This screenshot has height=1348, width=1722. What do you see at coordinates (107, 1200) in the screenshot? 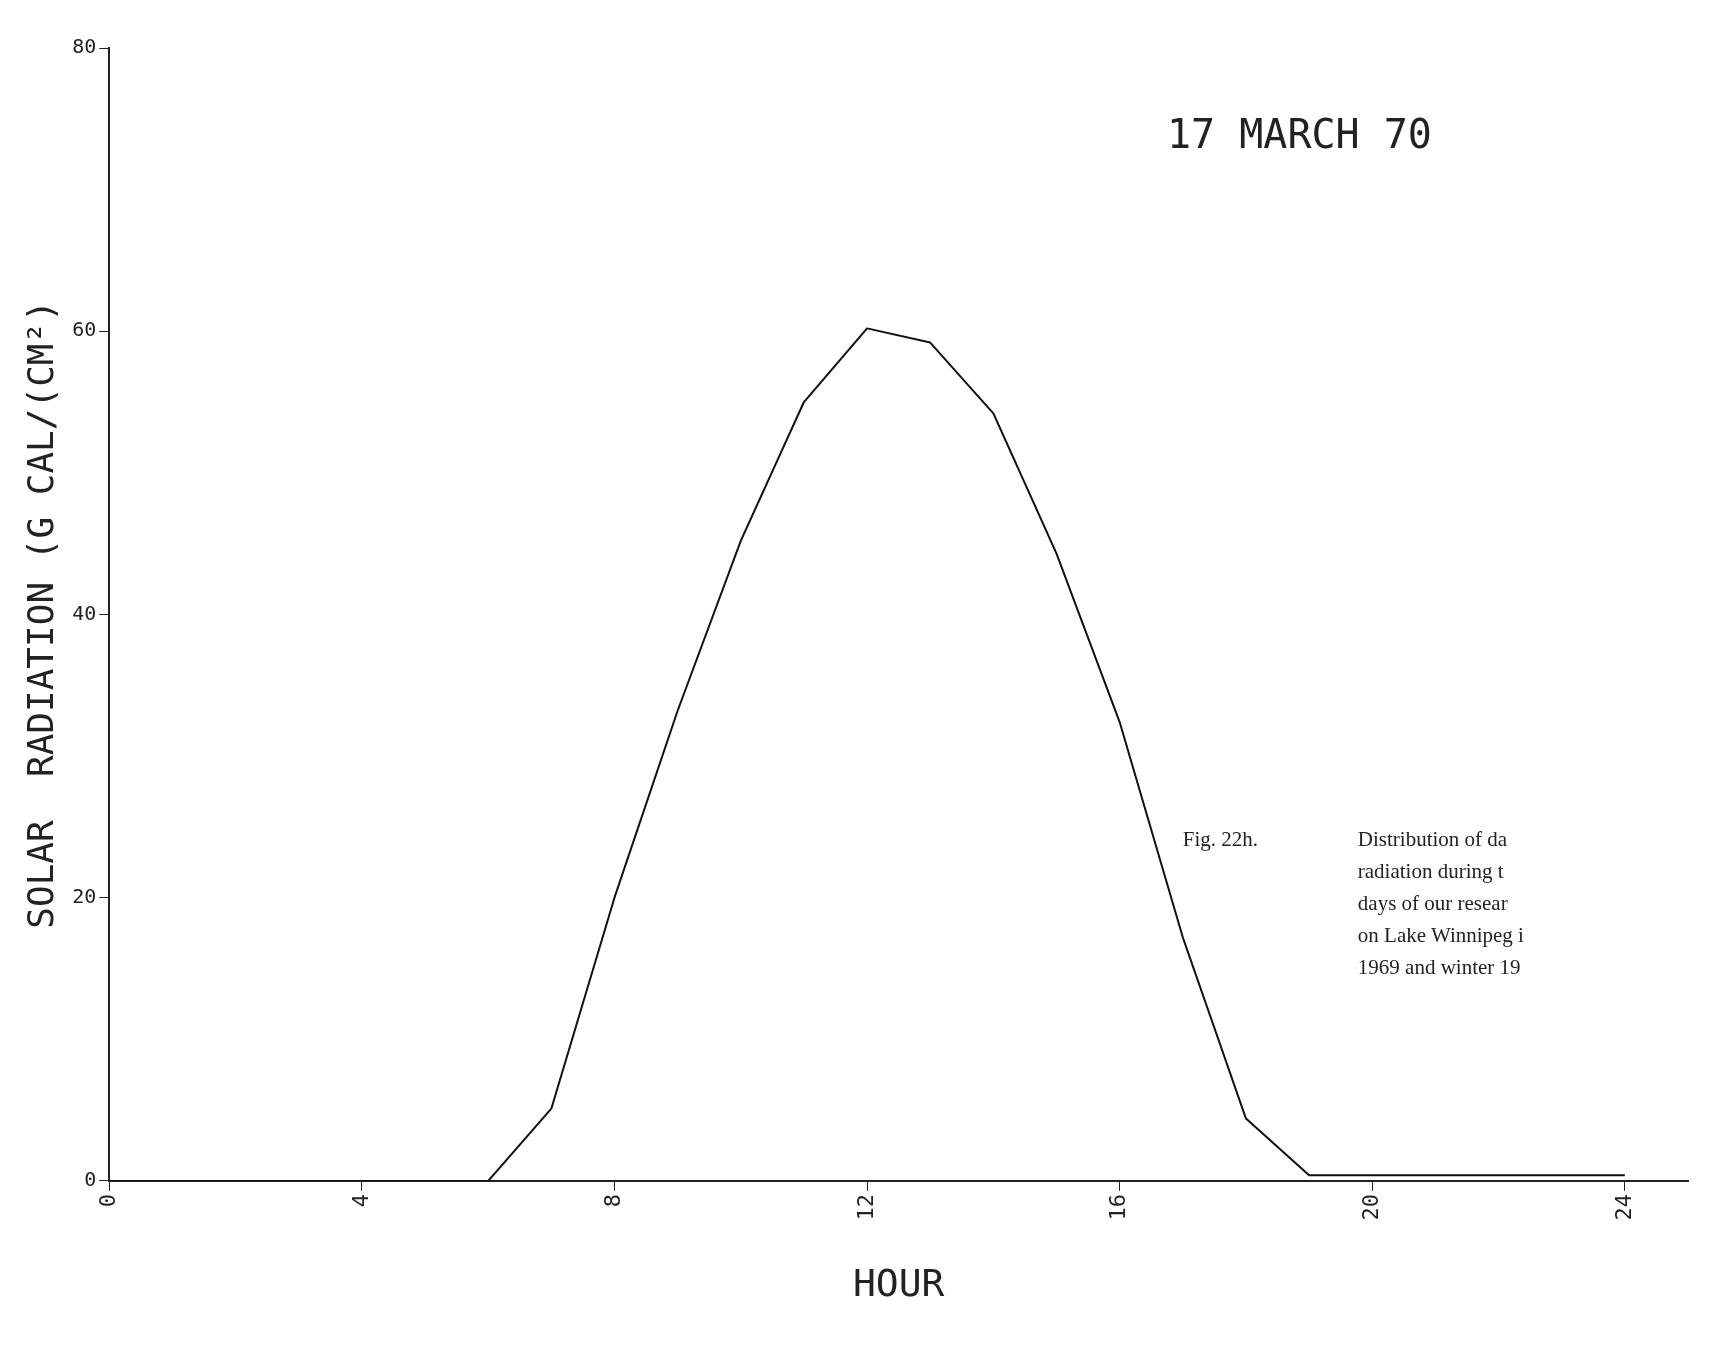
I see `x-tick-label: 0` at bounding box center [107, 1200].